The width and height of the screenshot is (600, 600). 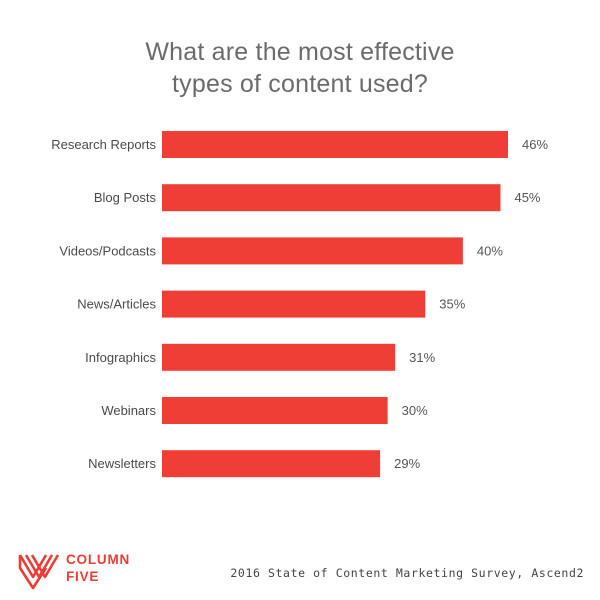 What do you see at coordinates (300, 52) in the screenshot?
I see `chart-title-line-1: What are the most effective` at bounding box center [300, 52].